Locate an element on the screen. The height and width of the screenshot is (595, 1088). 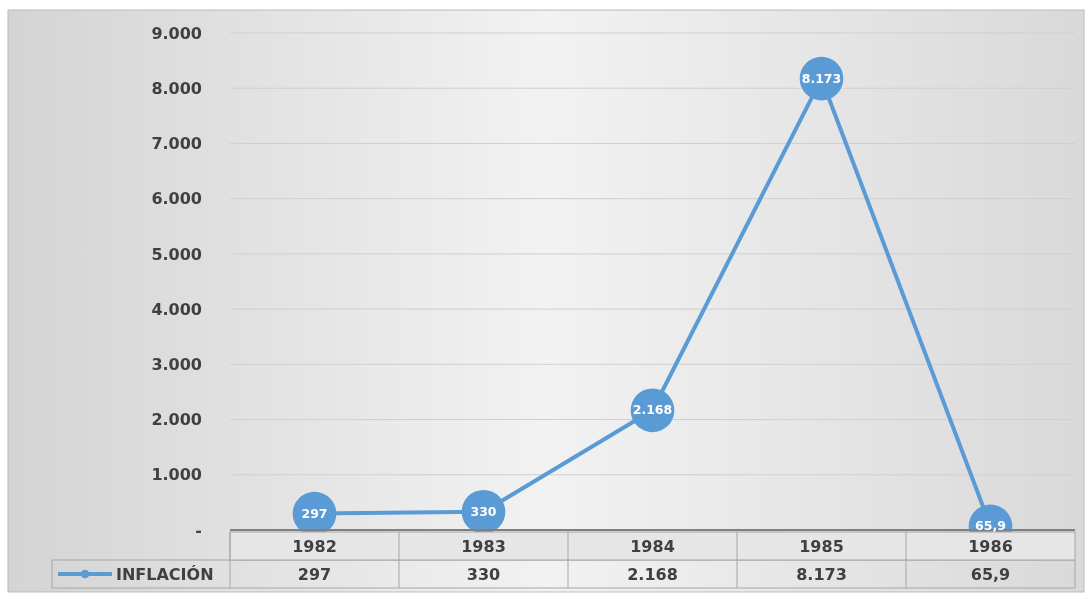
y-tick-label: 9.000 is located at coordinates (176, 33).